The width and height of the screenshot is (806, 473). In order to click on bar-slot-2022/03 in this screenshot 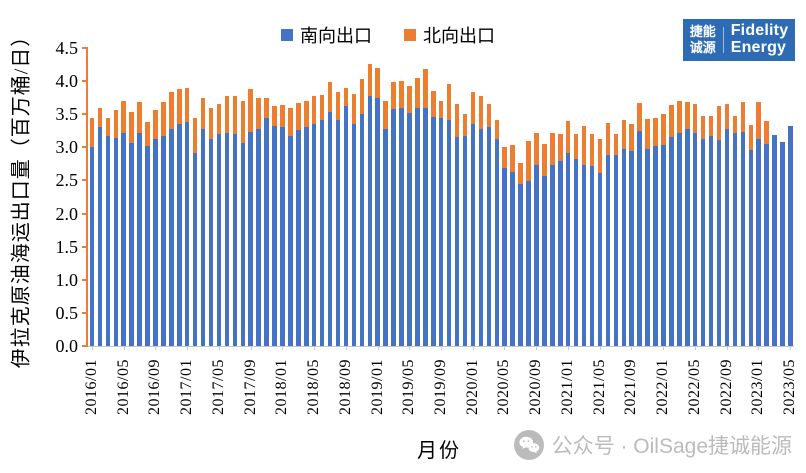, I will do `click(679, 197)`.